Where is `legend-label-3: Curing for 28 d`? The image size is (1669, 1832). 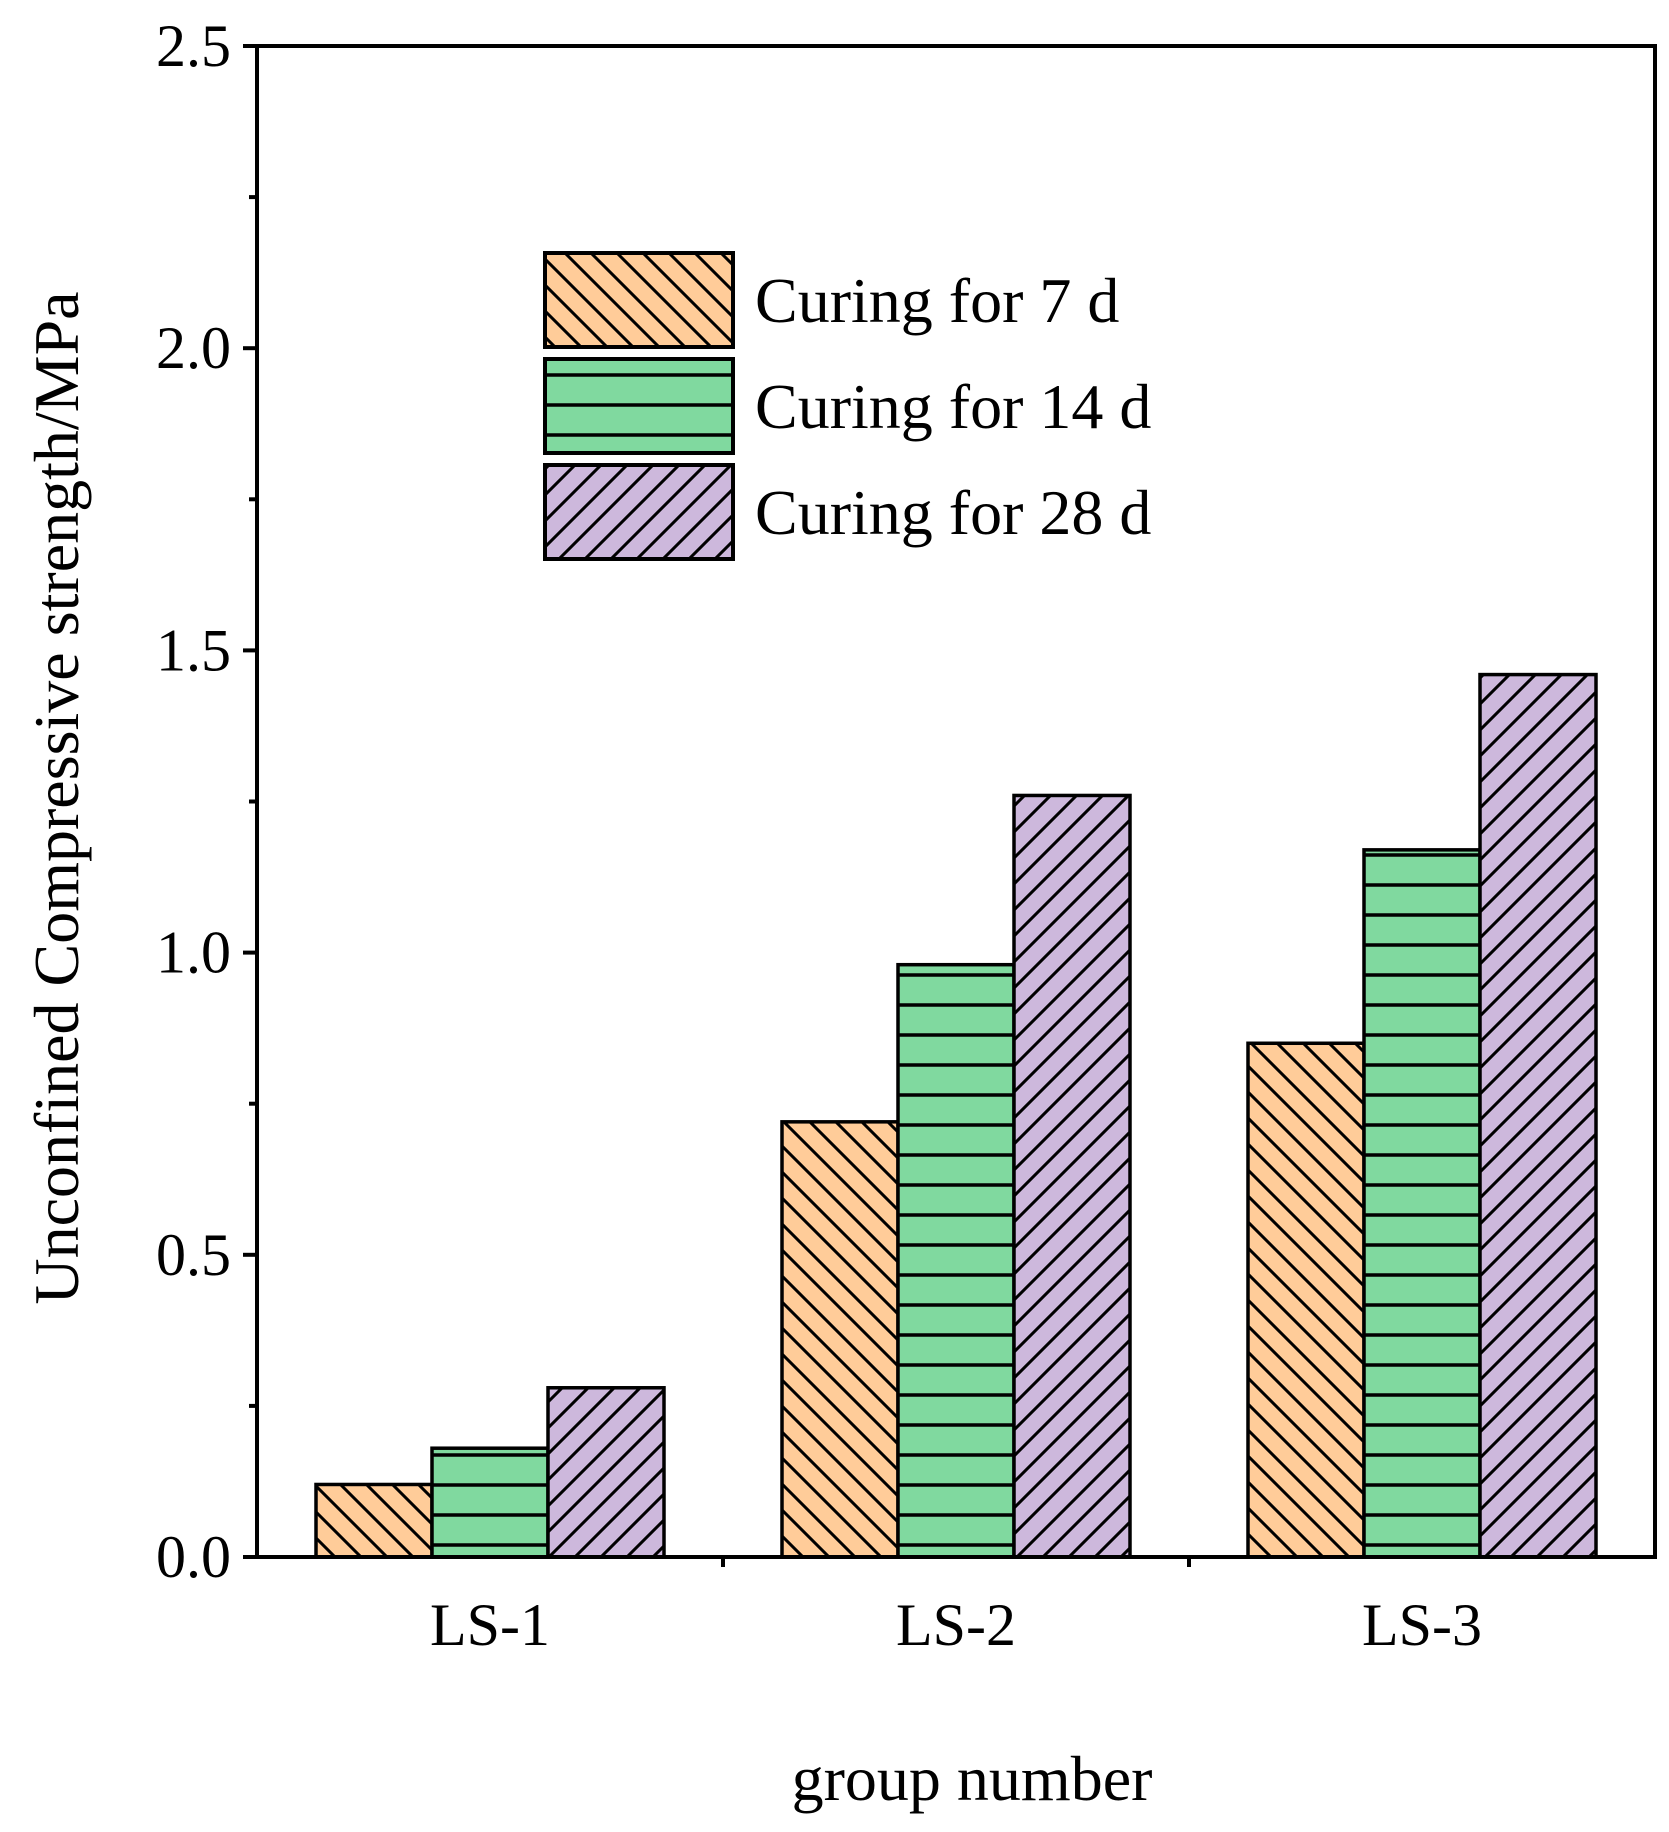 legend-label-3: Curing for 28 d is located at coordinates (953, 512).